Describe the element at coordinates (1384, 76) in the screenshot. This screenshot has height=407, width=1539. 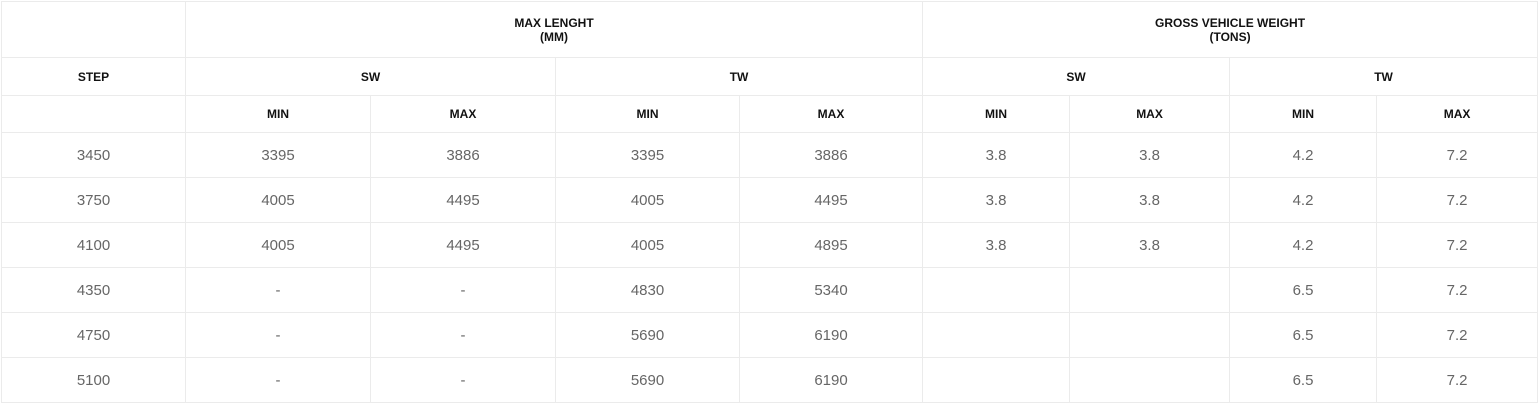
I see `header-weight-tw: TW` at that location.